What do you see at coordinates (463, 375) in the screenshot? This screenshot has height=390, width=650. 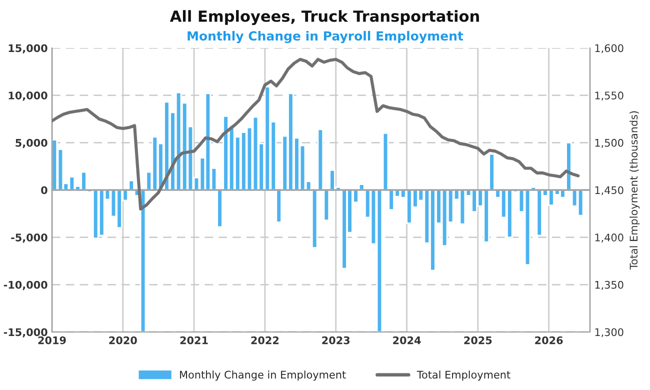 I see `legend-label: Total Employment` at bounding box center [463, 375].